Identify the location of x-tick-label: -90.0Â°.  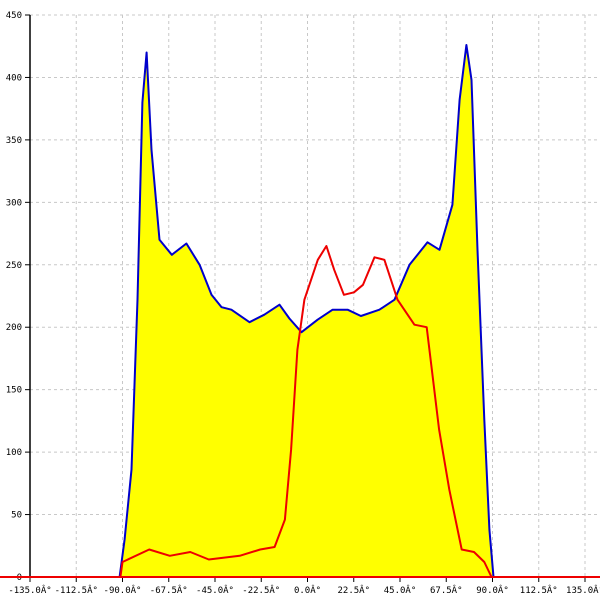
(123, 590).